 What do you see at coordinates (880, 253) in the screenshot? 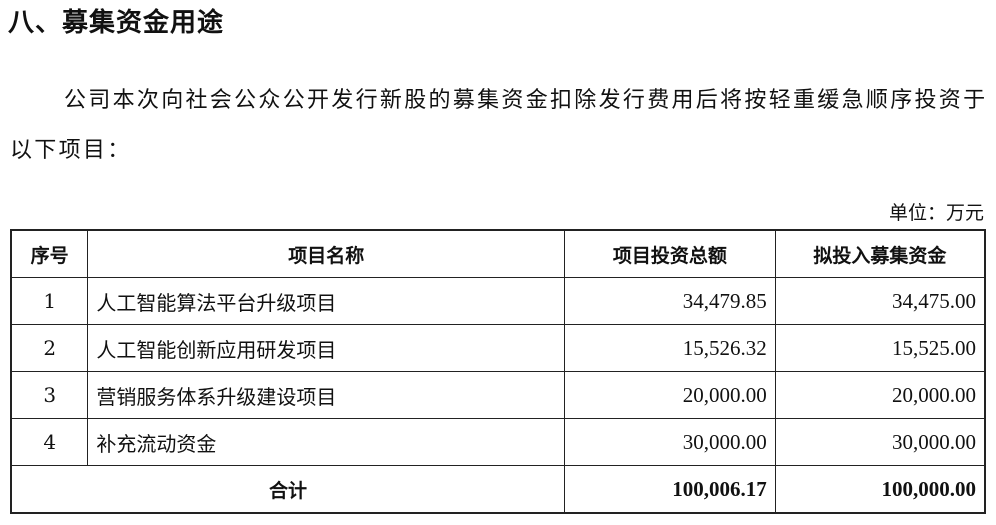
I see `header-raised: 拟投入募集资金` at bounding box center [880, 253].